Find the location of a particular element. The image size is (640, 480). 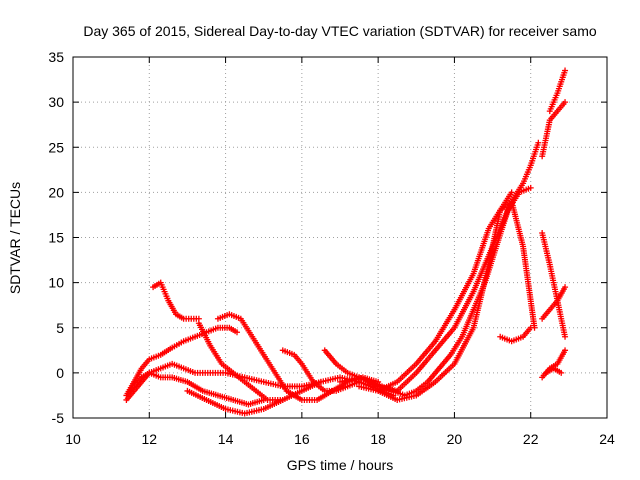

y-tick-label: 5 is located at coordinates (60, 328).